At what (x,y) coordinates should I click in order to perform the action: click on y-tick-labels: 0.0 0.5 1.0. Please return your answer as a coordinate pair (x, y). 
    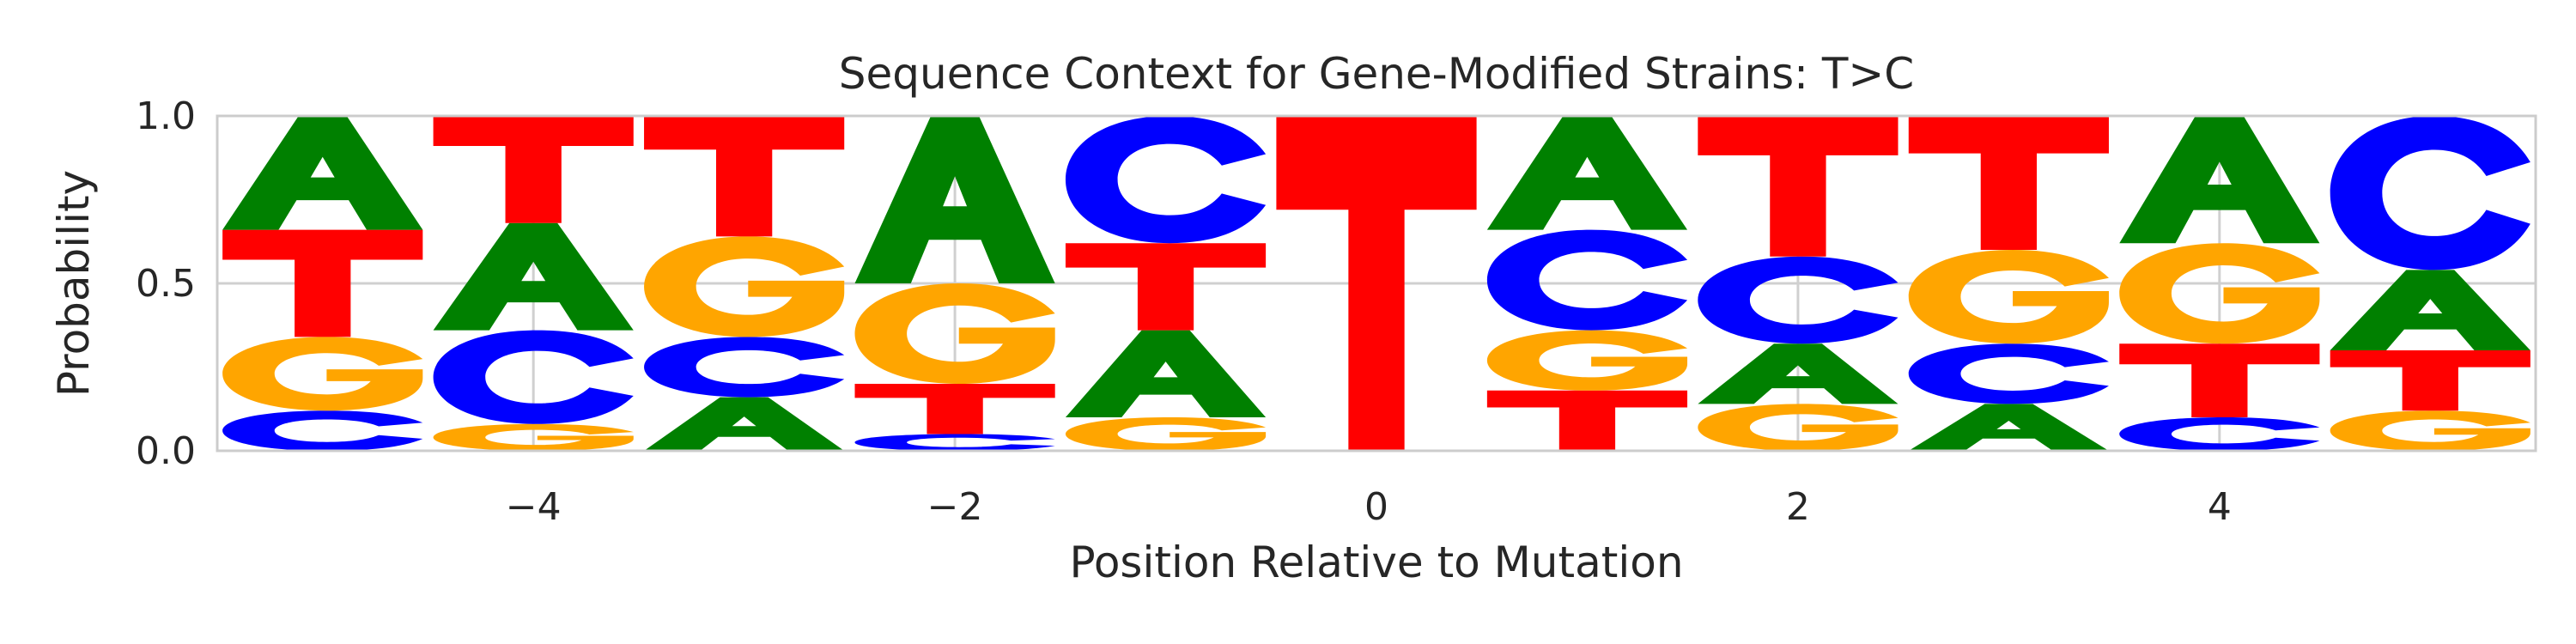
    Looking at the image, I should click on (166, 283).